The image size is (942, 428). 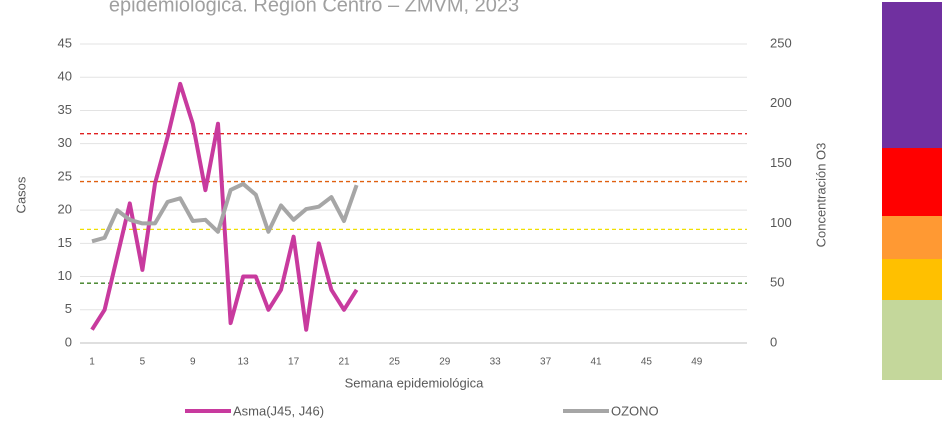 I want to click on y-tick-label: 5, so click(x=68, y=308).